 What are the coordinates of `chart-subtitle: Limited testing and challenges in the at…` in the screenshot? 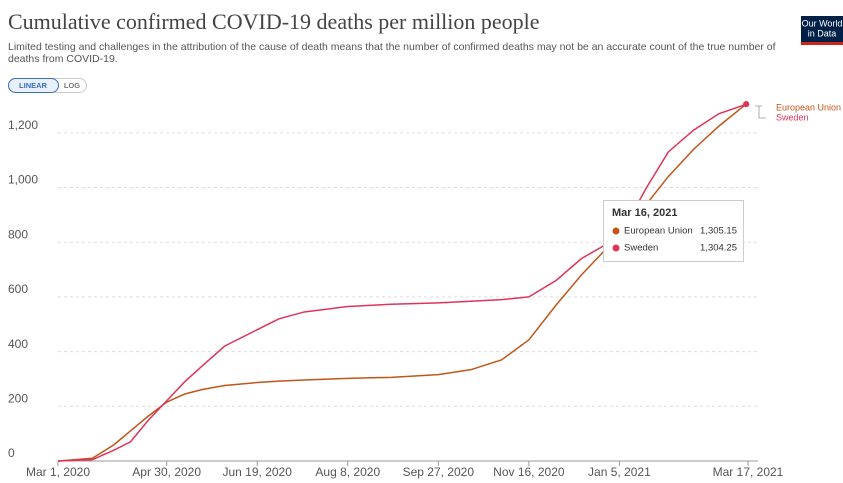 It's located at (392, 47).